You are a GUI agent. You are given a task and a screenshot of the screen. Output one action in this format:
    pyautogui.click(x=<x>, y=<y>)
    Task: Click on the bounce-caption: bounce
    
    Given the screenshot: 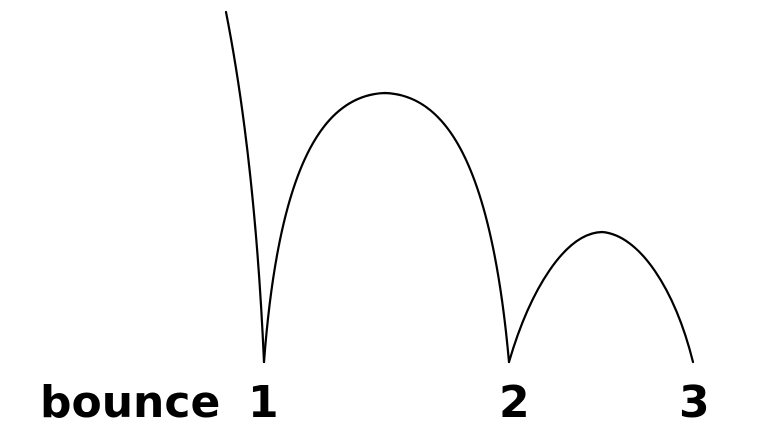 What is the action you would take?
    pyautogui.click(x=130, y=402)
    